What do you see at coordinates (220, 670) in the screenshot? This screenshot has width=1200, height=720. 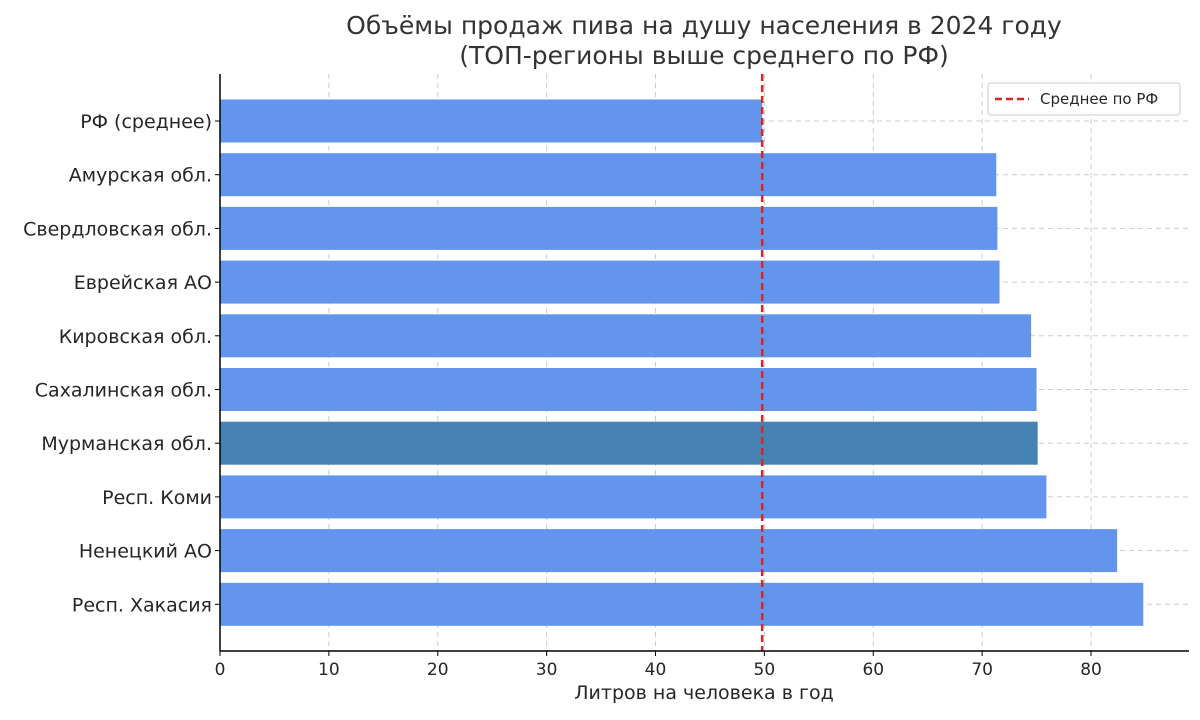 I see `x-tick-label: 0` at bounding box center [220, 670].